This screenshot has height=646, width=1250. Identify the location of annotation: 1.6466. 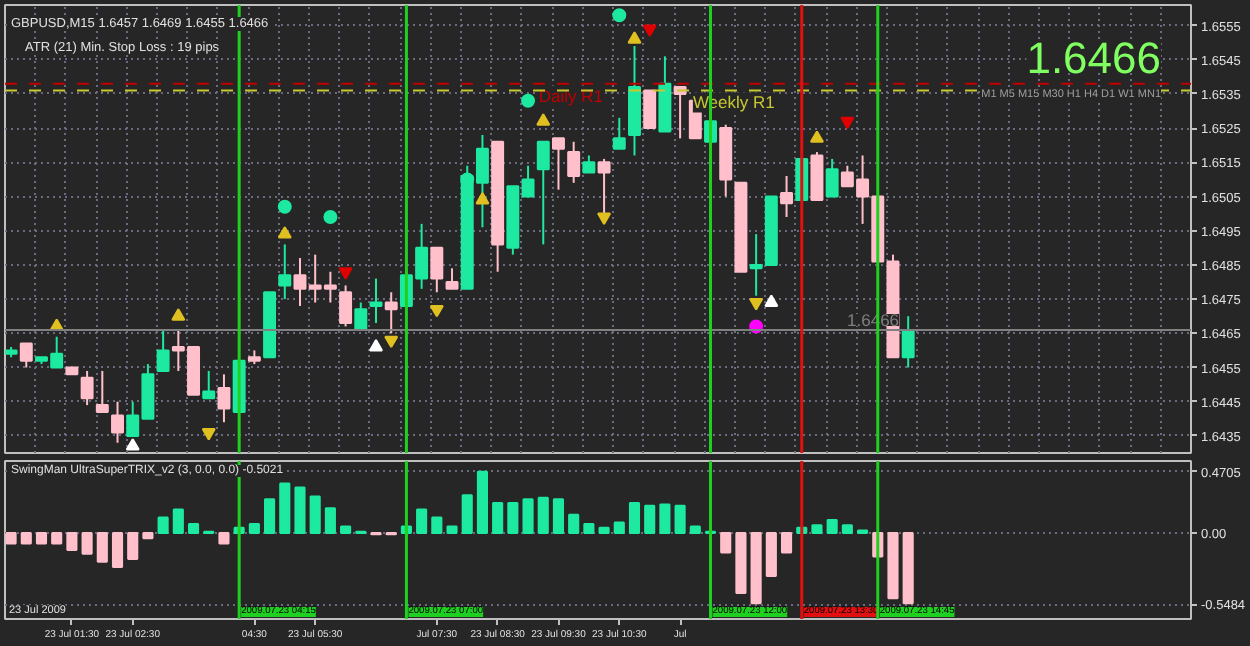
(1094, 58).